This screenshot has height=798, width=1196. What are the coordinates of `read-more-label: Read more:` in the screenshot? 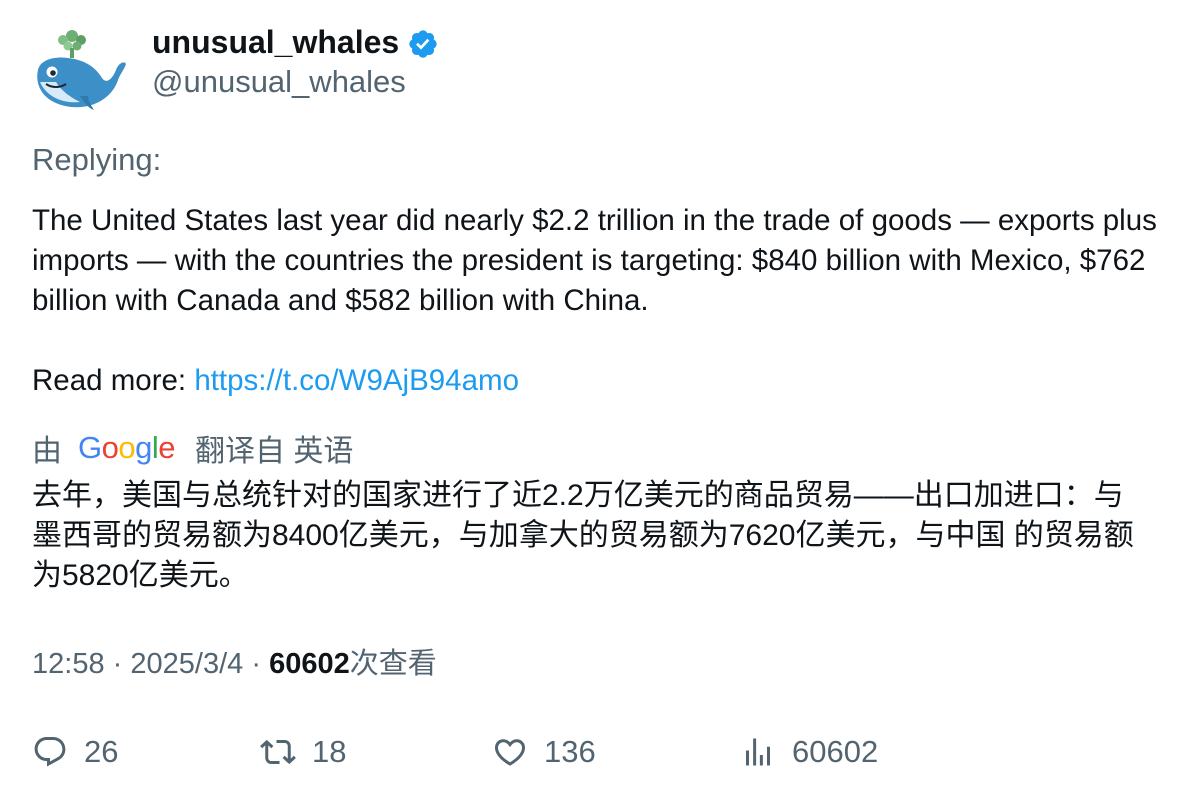 It's located at (113, 380).